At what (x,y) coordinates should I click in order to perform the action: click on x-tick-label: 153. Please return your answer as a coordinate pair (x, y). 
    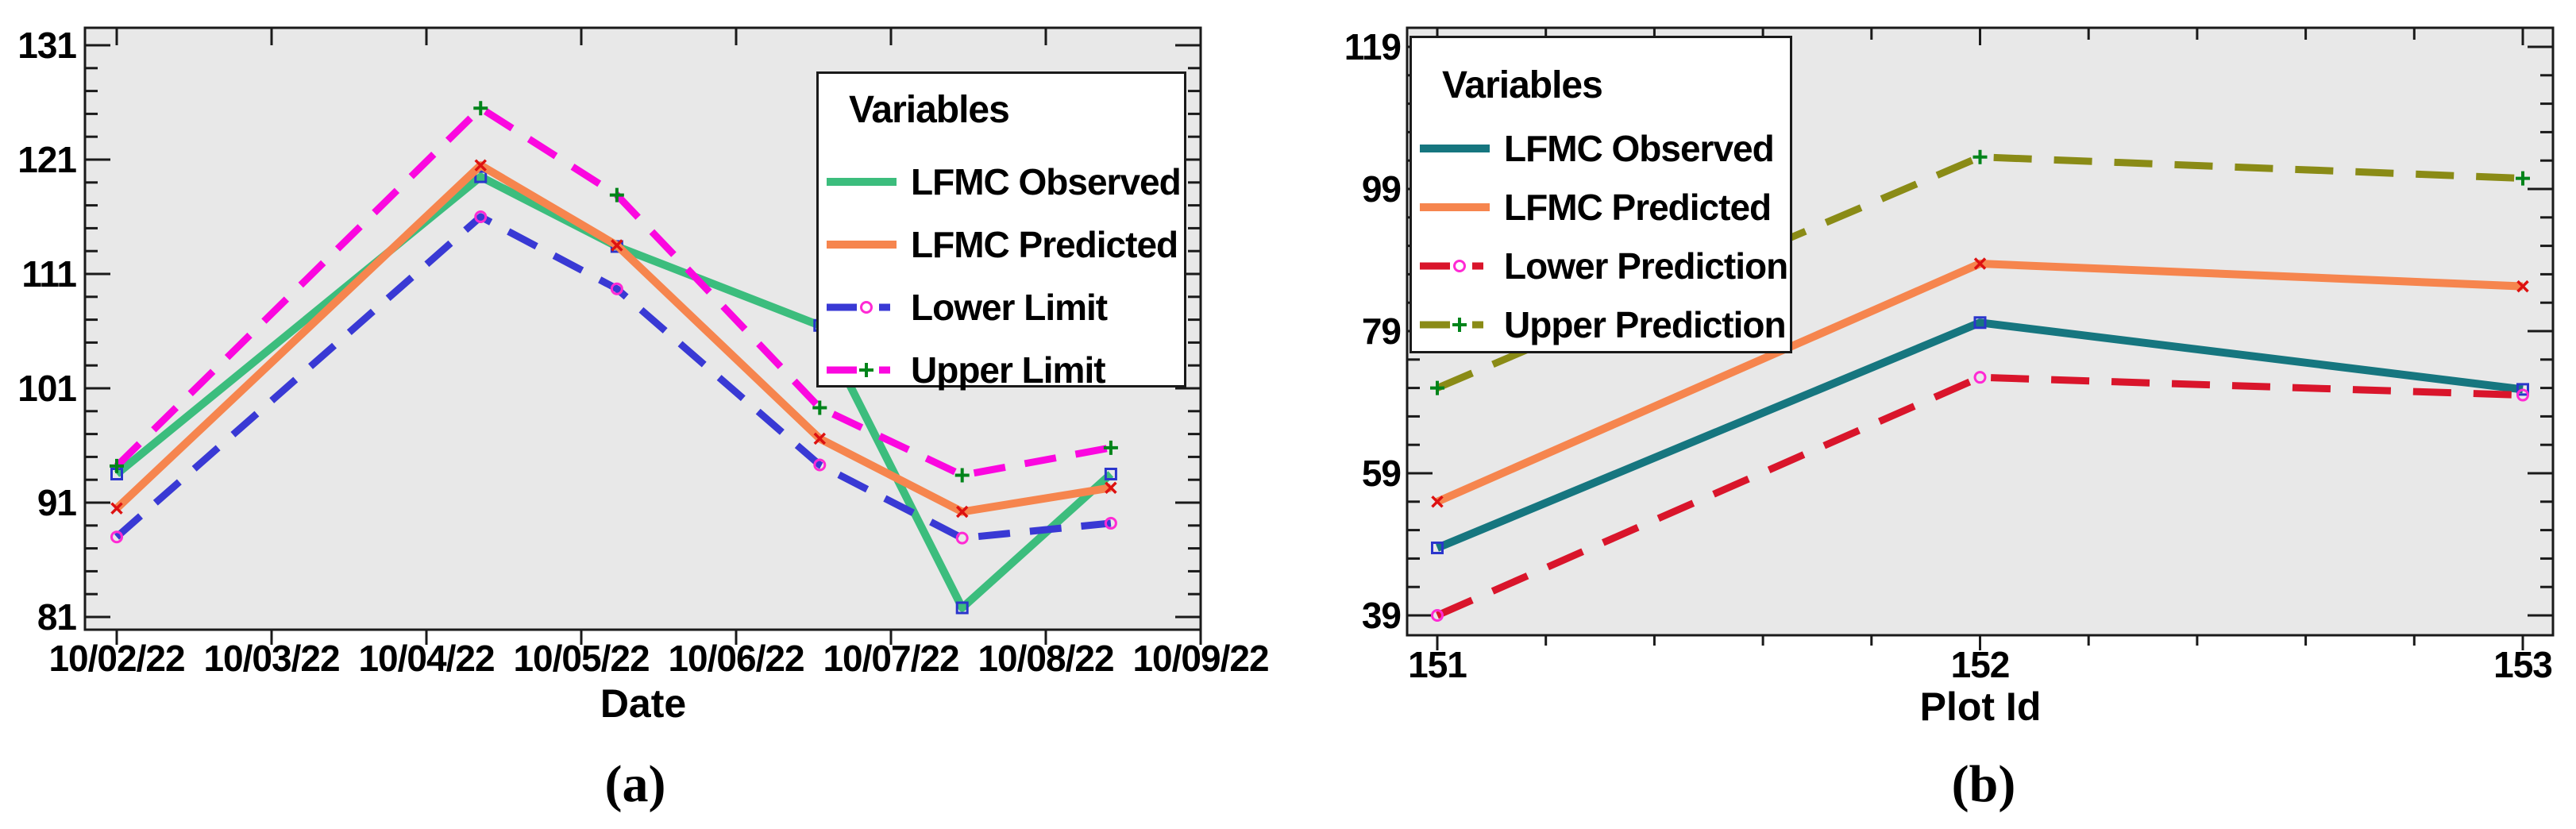
    Looking at the image, I should click on (2523, 664).